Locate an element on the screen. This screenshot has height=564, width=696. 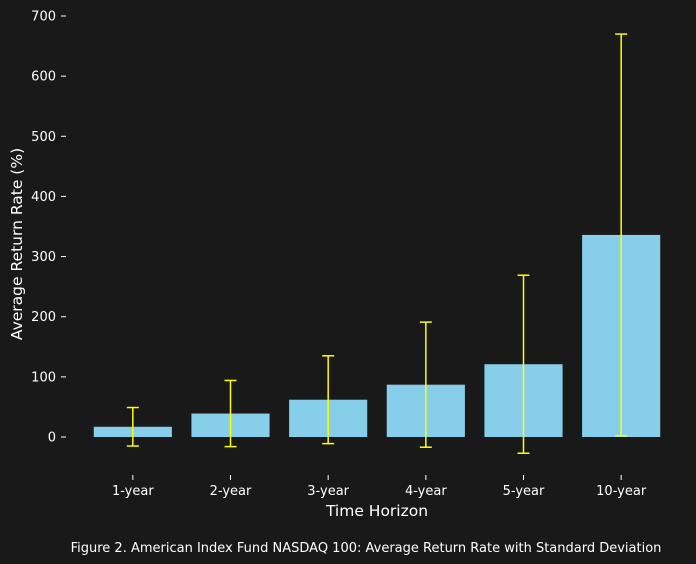
y-tick-label: 200 is located at coordinates (43, 317).